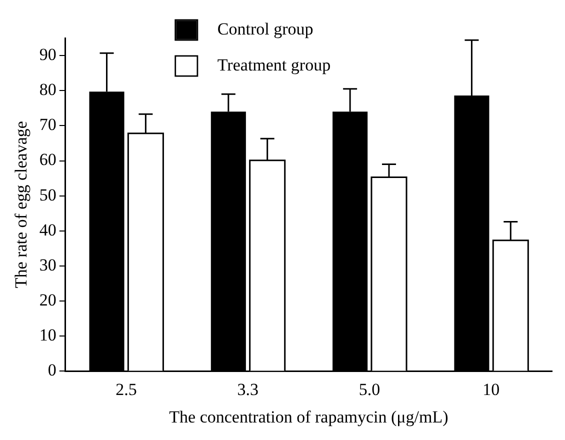 Image resolution: width=565 pixels, height=440 pixels. I want to click on y-tick-label: 20, so click(47, 300).